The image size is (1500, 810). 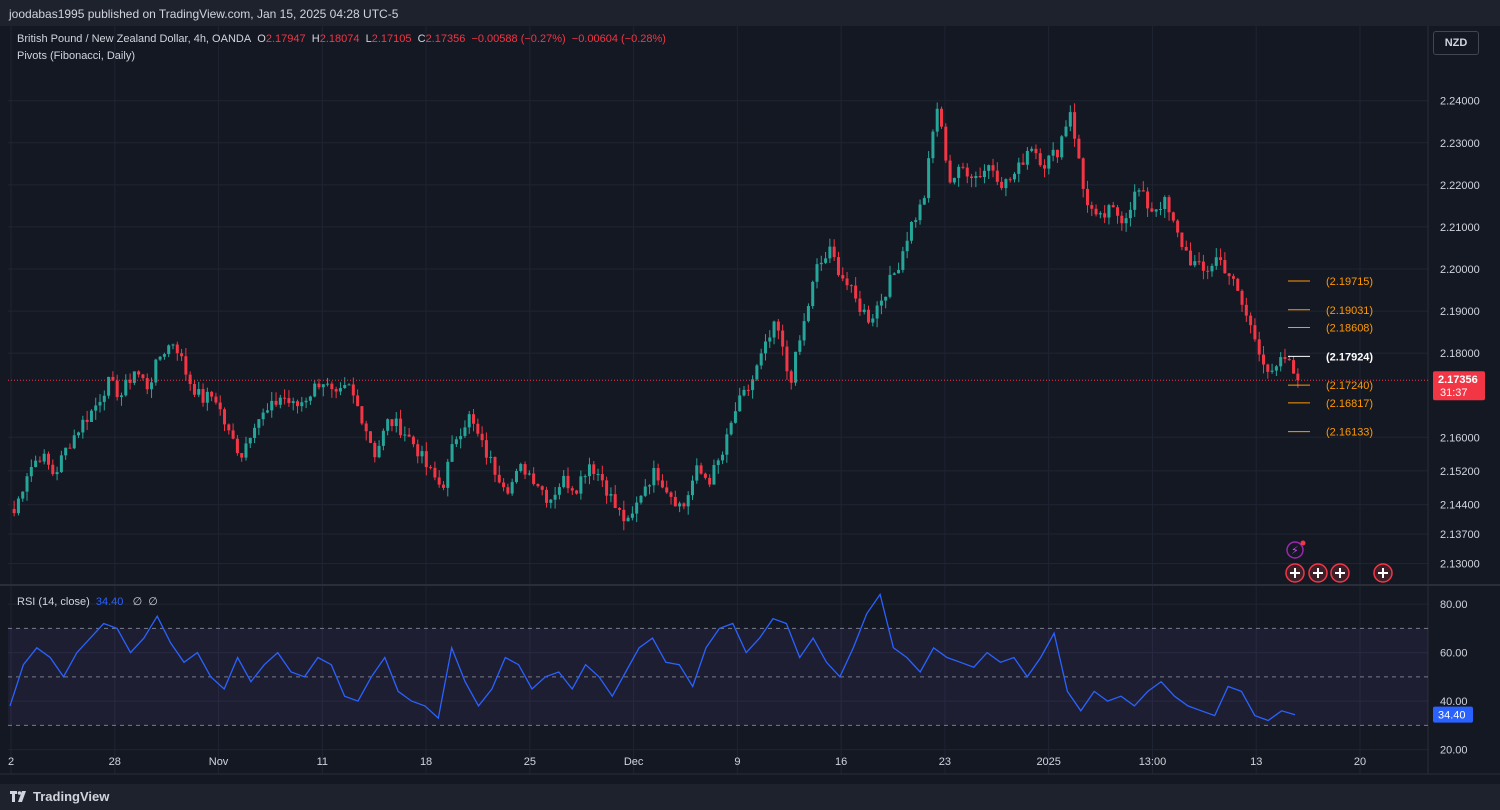 I want to click on currency-button: NZD, so click(x=1456, y=43).